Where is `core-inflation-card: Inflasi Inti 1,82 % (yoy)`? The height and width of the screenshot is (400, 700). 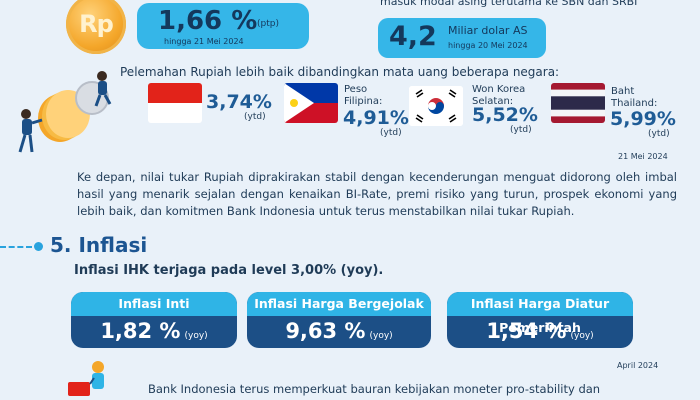
core-inflation-card: Inflasi Inti 1,82 % (yoy) is located at coordinates (154, 320).